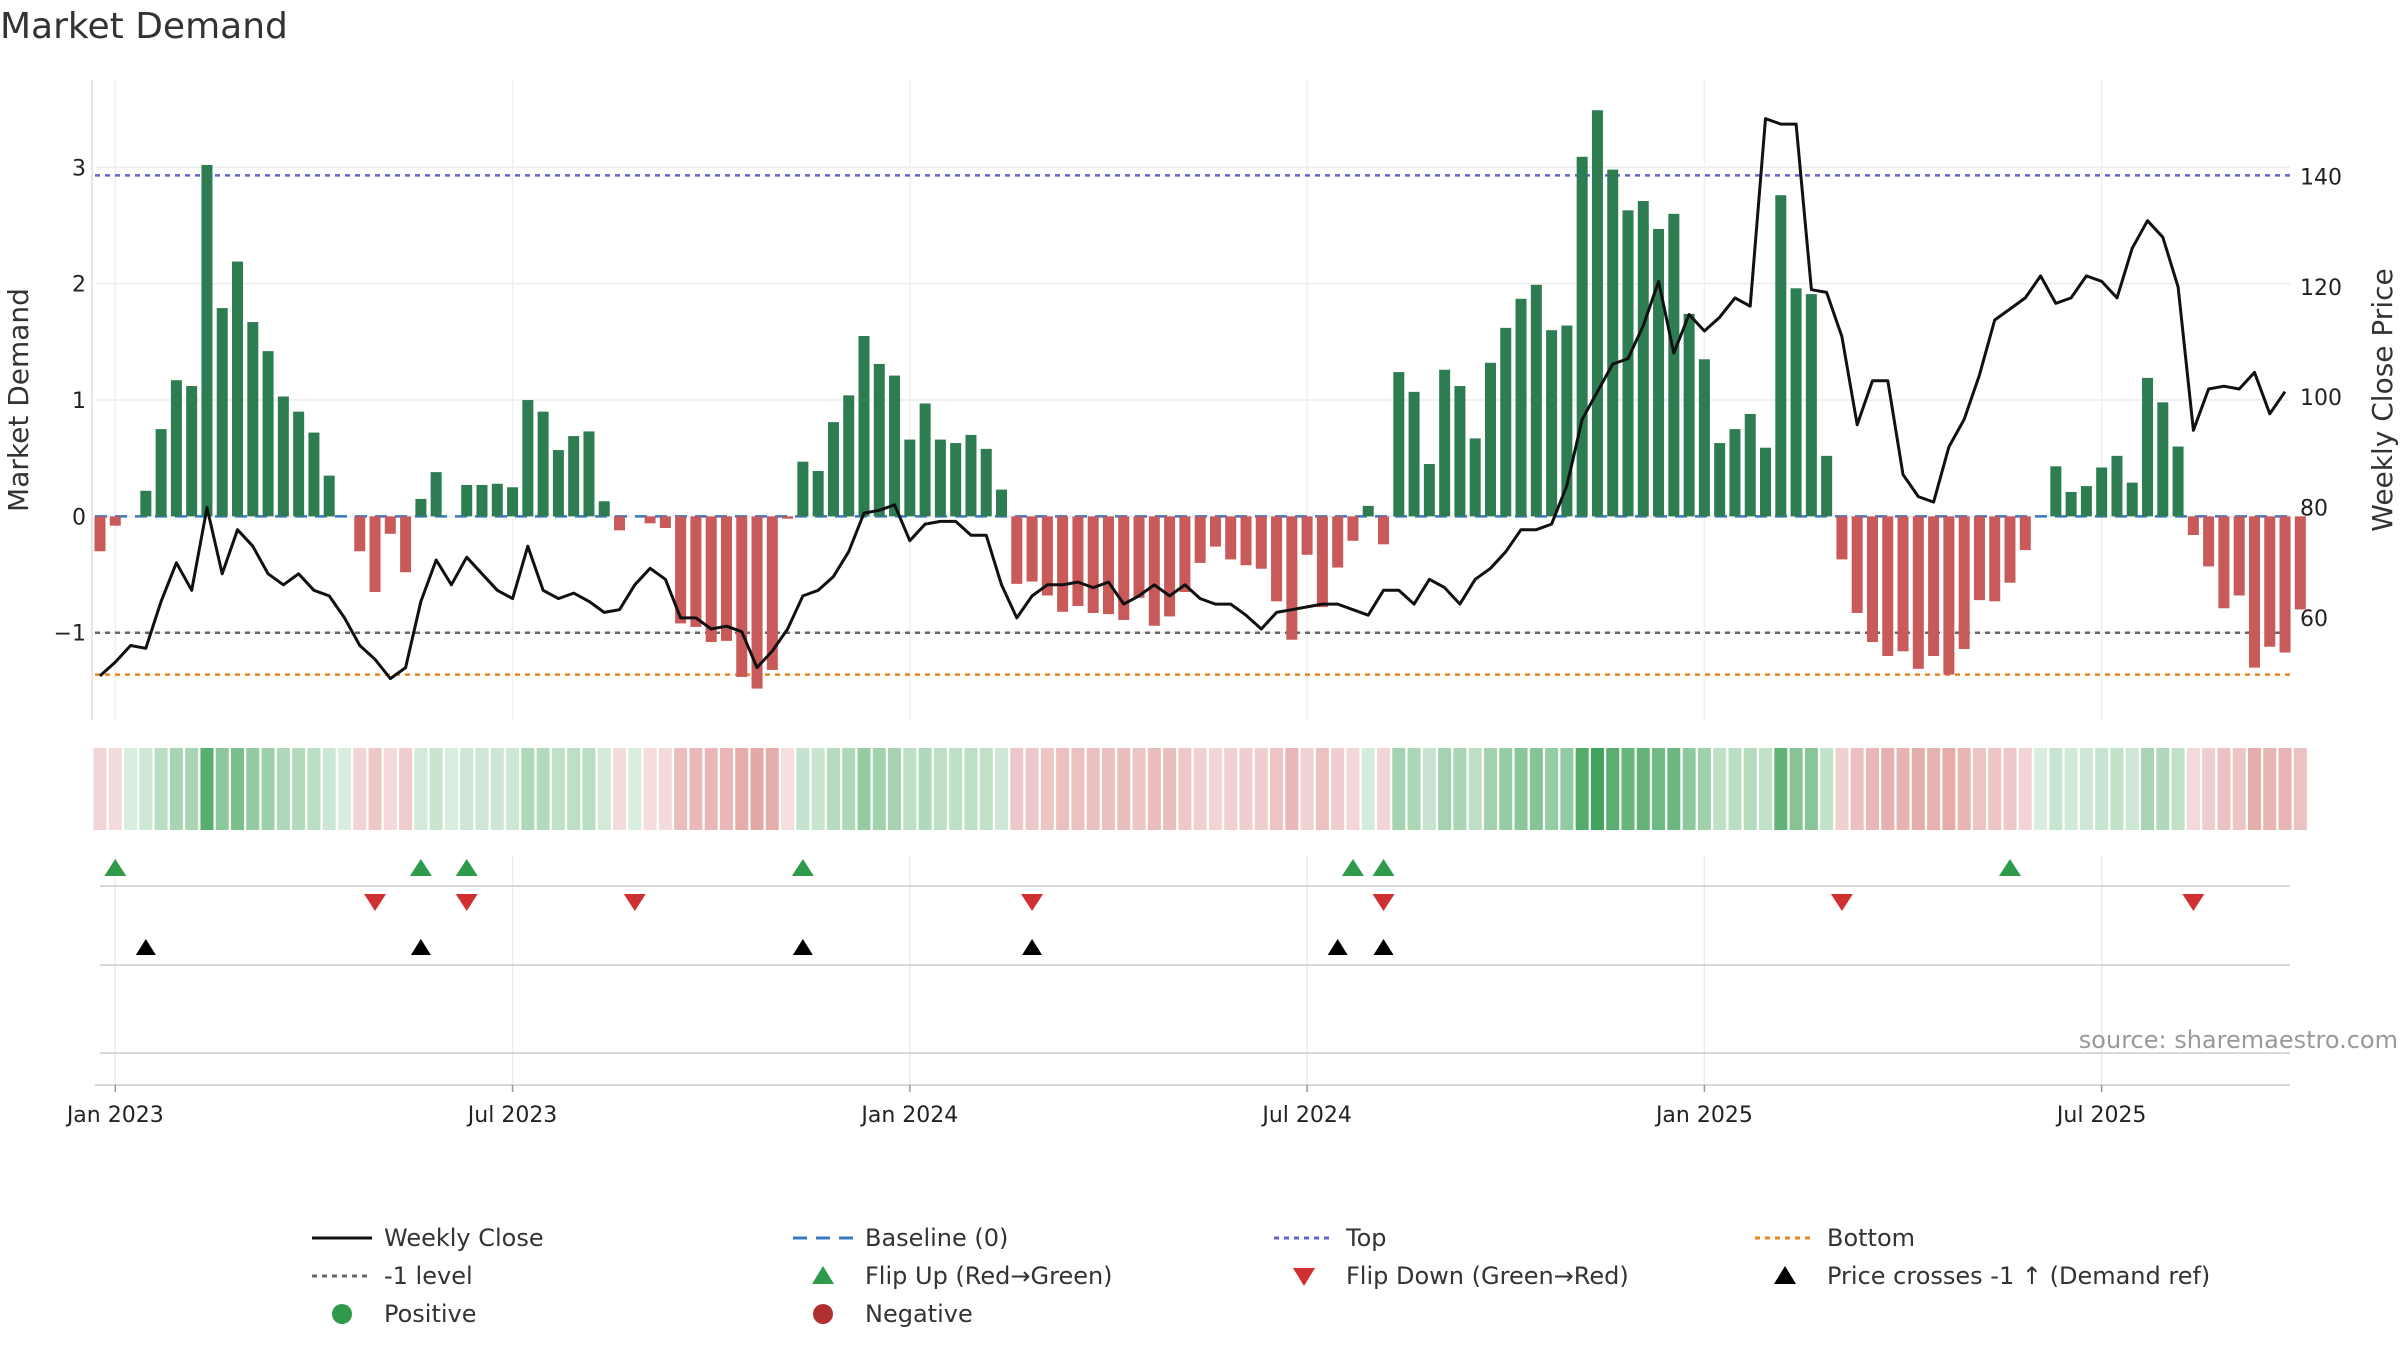 Image resolution: width=2400 pixels, height=1350 pixels. What do you see at coordinates (79, 285) in the screenshot?
I see `y-left-tick-label: 2` at bounding box center [79, 285].